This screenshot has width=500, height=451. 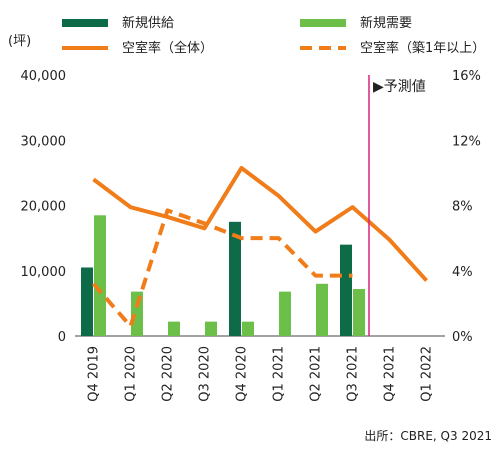 I want to click on x-axis-tick: Q1 2021, so click(x=279, y=374).